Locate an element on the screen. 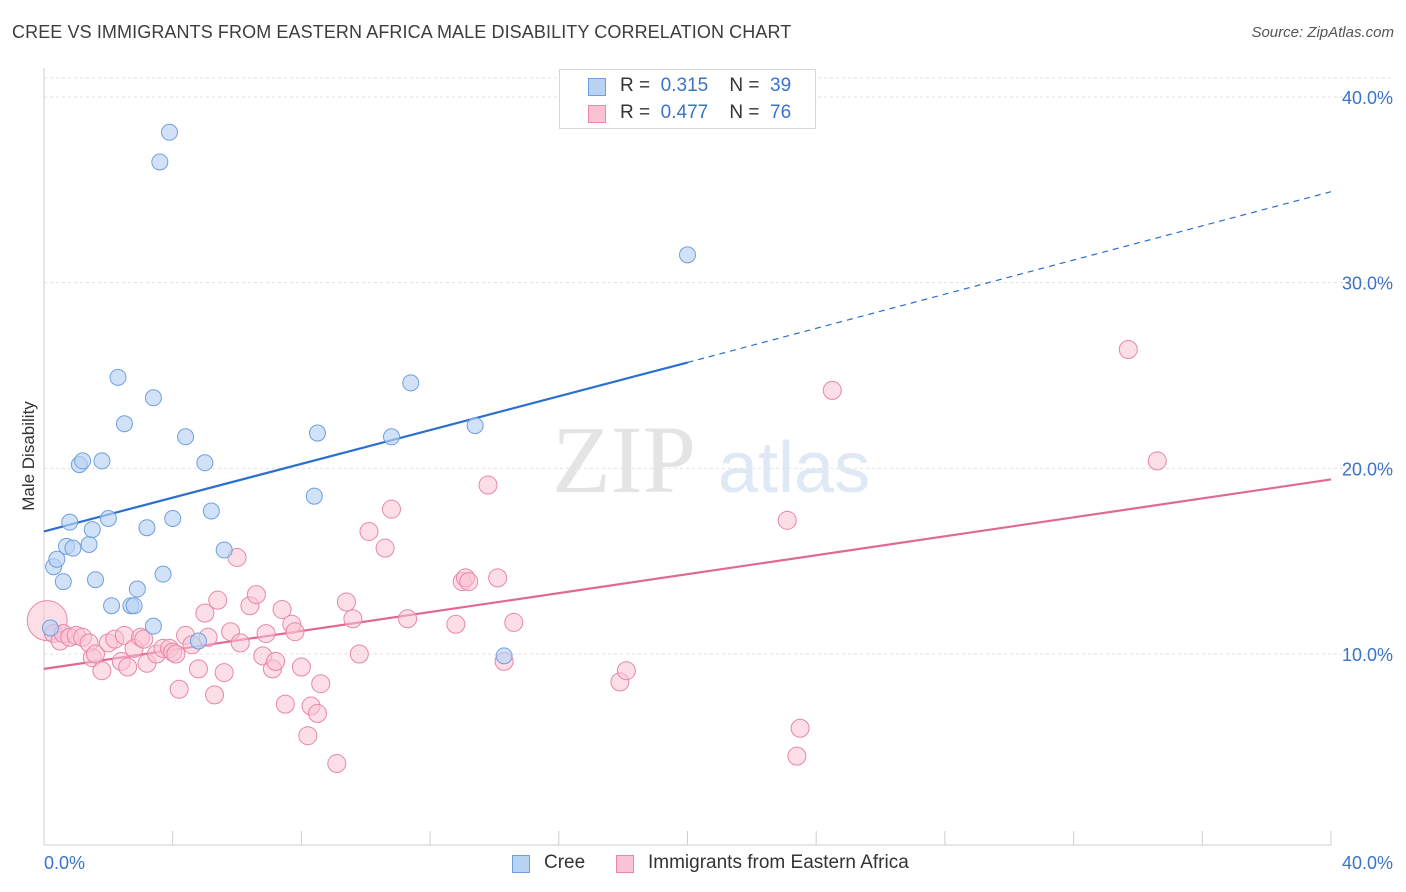  watermark-zip: ZIP is located at coordinates (624, 459).